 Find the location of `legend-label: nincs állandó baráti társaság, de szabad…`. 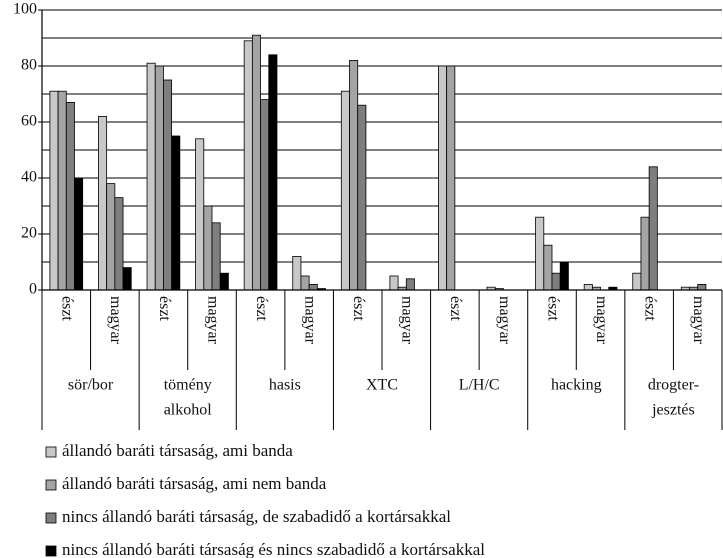

legend-label: nincs állandó baráti társaság, de szabad… is located at coordinates (256, 516).